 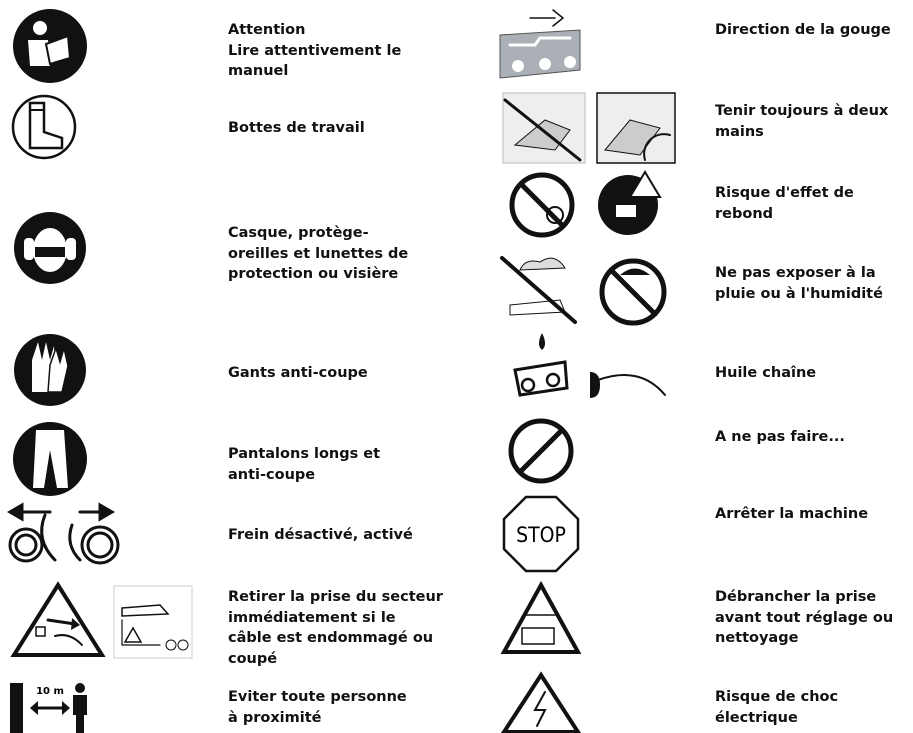 I want to click on caption: Eviter toute personne à proximité, so click(x=317, y=707).